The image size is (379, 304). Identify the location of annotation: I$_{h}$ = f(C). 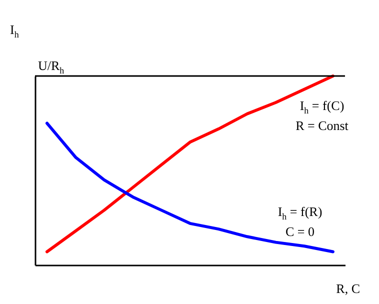
(322, 107).